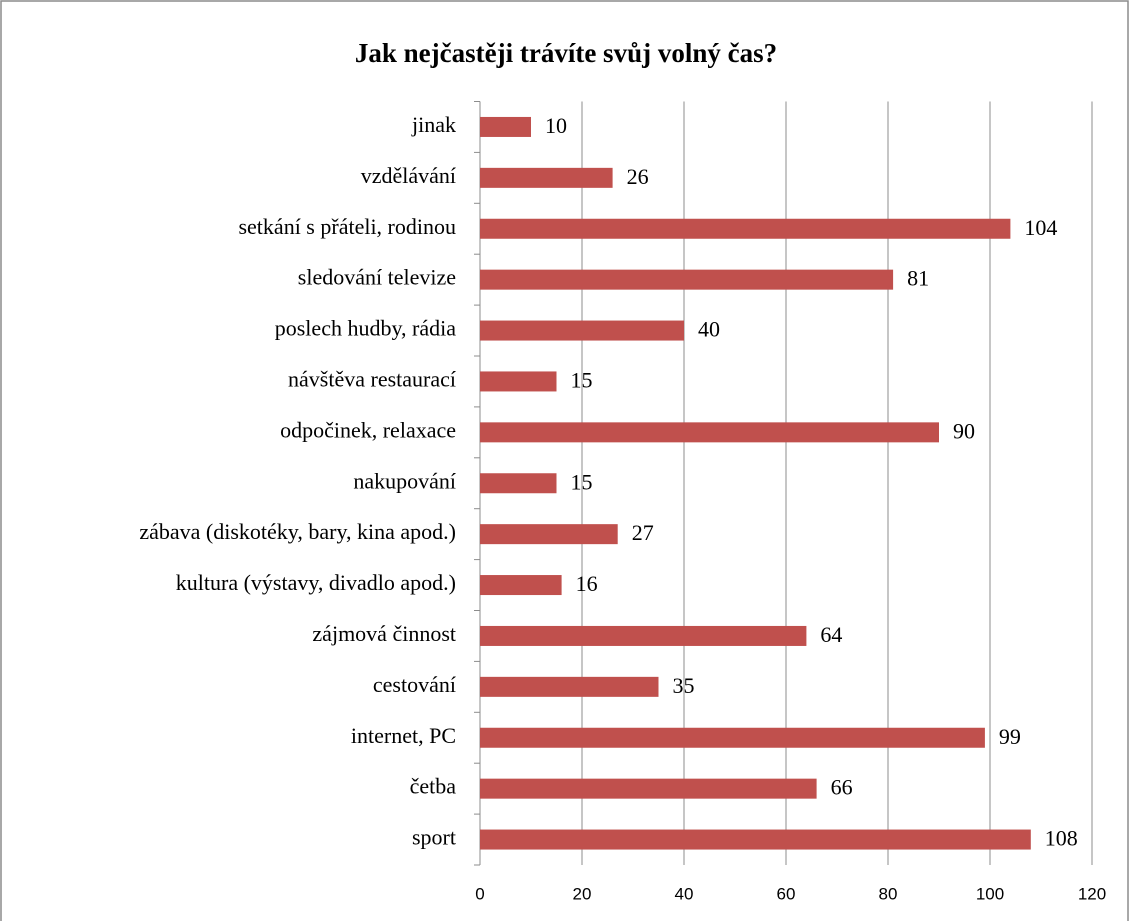  What do you see at coordinates (384, 633) in the screenshot?
I see `y-tick-label: zájmová činnost` at bounding box center [384, 633].